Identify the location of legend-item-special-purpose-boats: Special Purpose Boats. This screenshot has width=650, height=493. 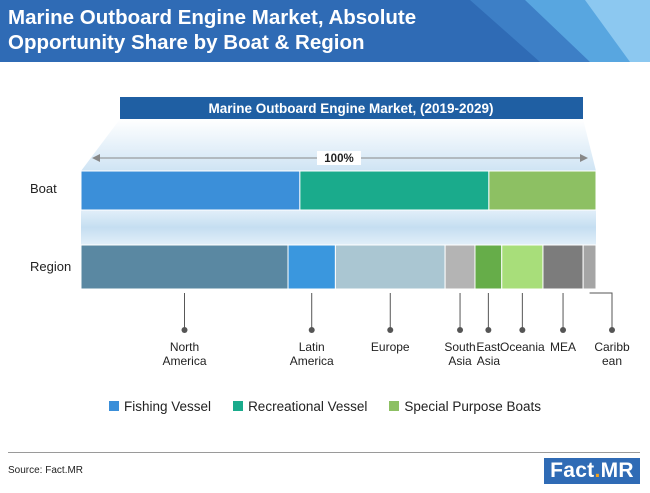
(465, 406).